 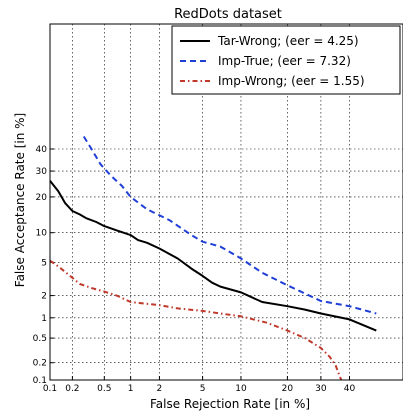 I want to click on x-tick-label: 40, so click(x=350, y=389).